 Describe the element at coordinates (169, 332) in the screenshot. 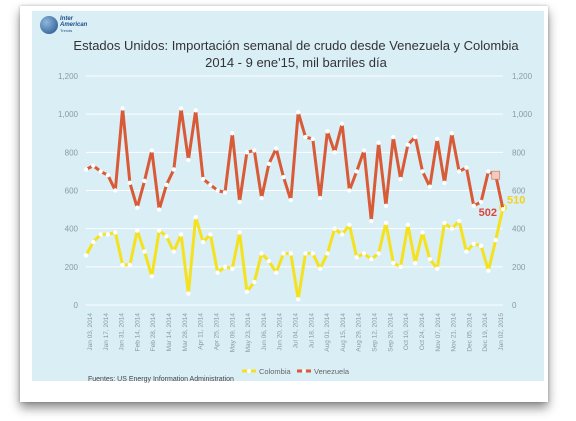

I see `x-tick-label: Mar 14, 2014` at that location.